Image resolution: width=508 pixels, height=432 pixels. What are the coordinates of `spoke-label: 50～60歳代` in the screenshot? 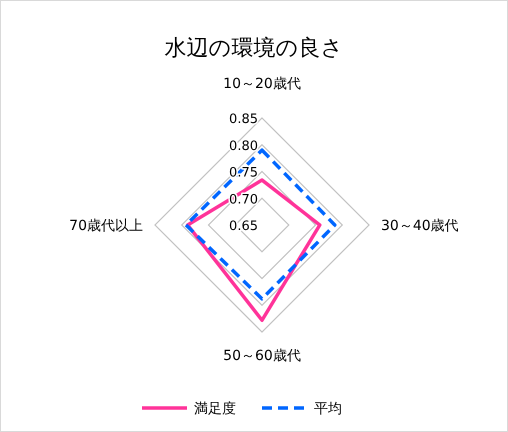 It's located at (262, 356).